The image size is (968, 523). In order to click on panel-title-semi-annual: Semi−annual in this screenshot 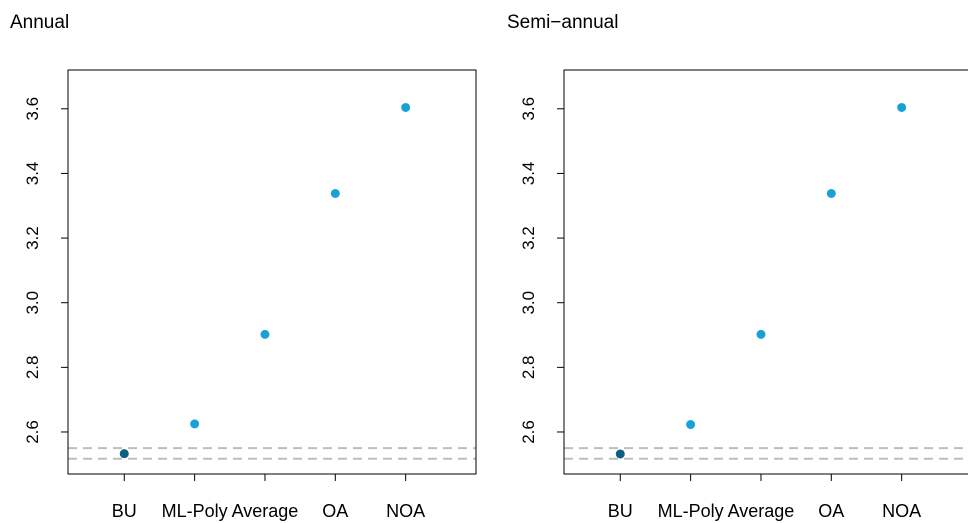, I will do `click(563, 22)`.